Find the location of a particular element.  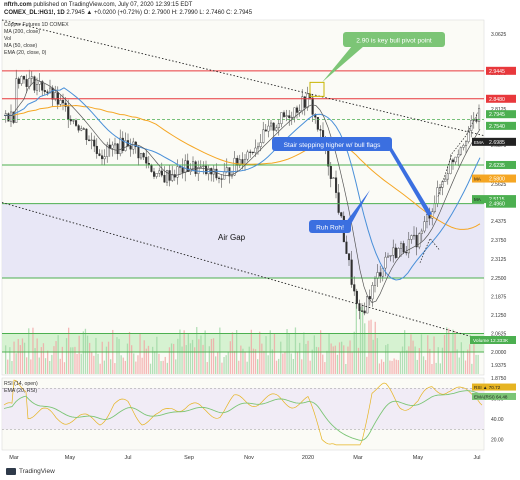

rsi-ema-line is located at coordinates (243, 415).